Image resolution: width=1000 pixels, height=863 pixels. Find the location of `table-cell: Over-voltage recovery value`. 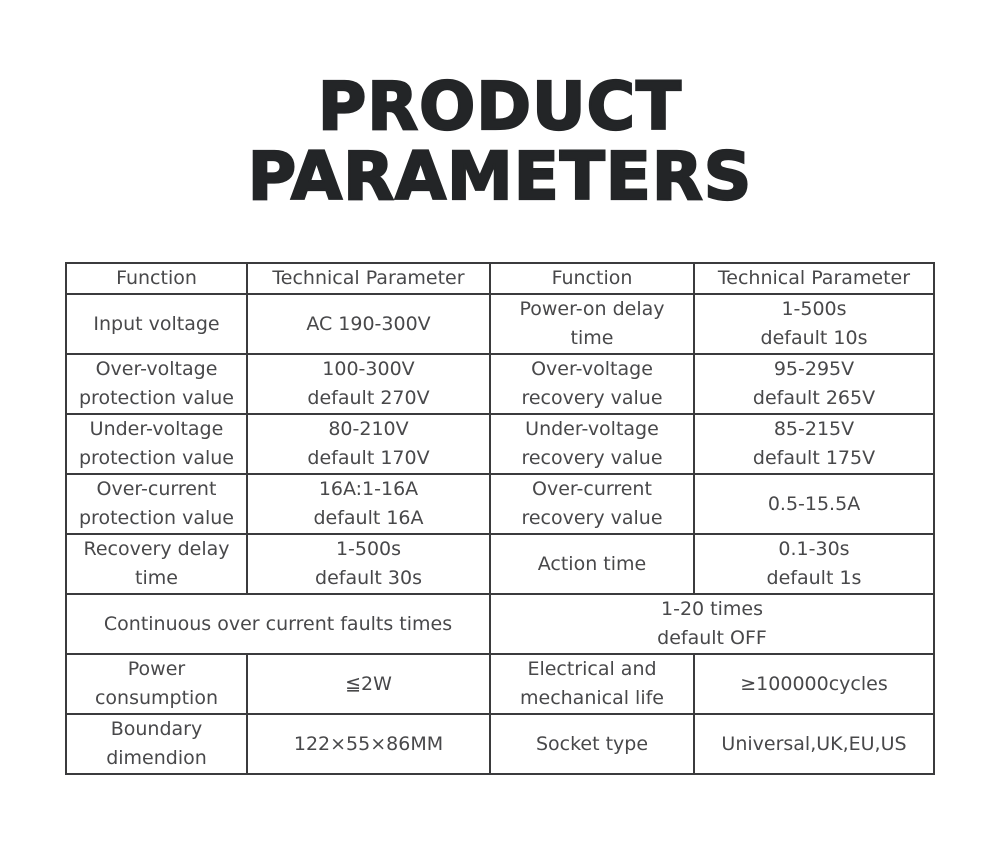

table-cell: Over-voltage recovery value is located at coordinates (592, 384).